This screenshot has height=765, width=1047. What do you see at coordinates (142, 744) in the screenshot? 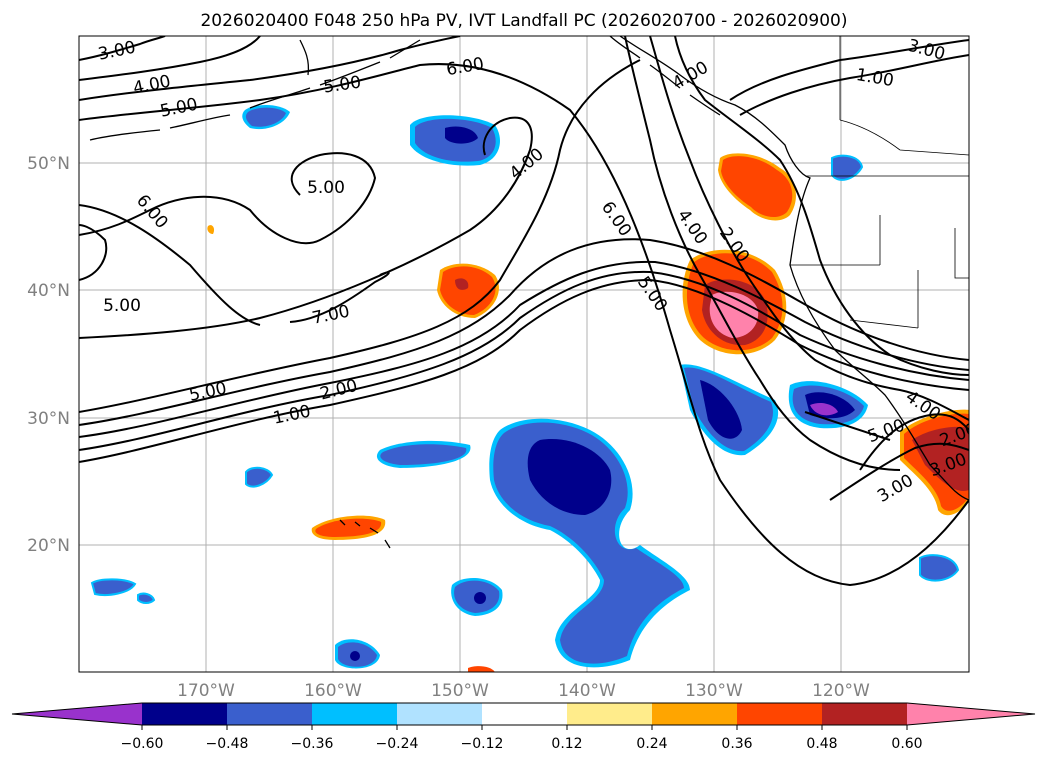
I see `colorbar-tick-label: −0.60` at bounding box center [142, 744].